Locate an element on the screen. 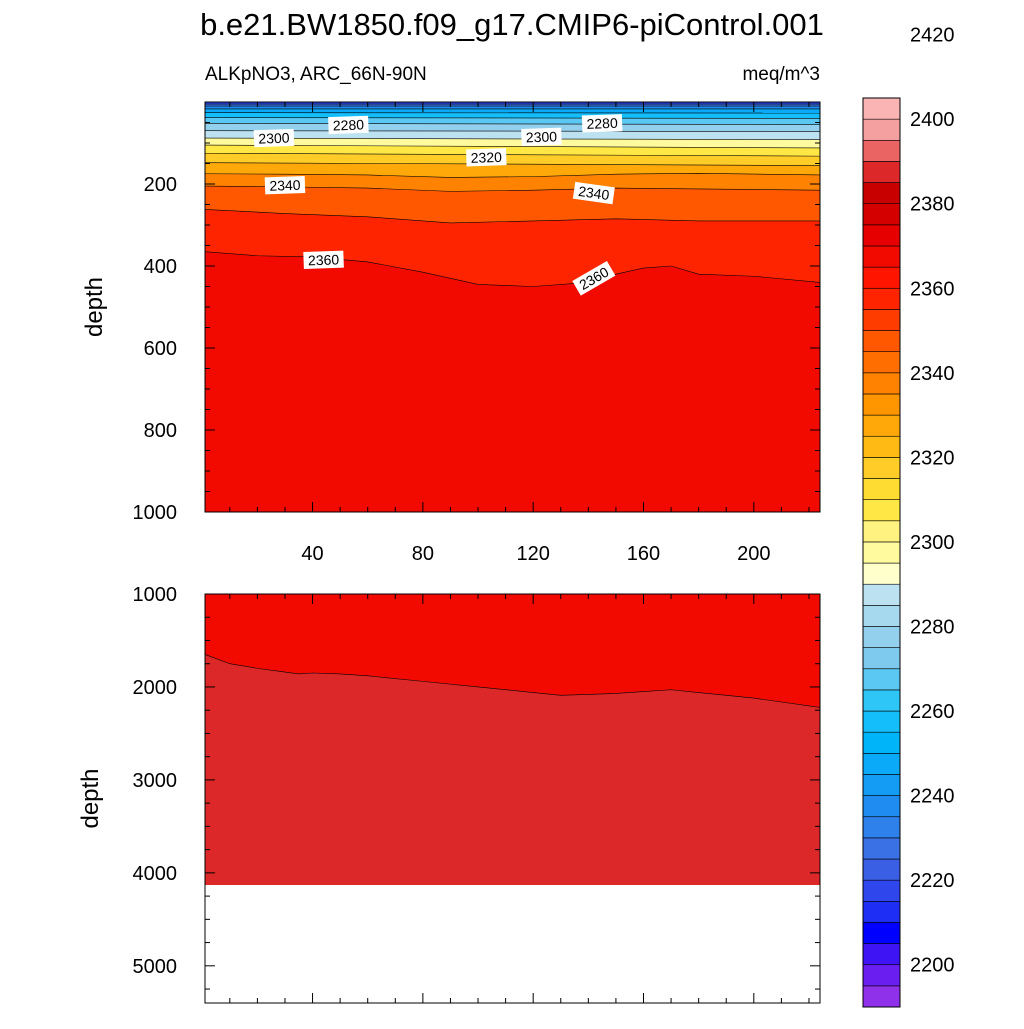  contour-label-text: 2340 is located at coordinates (285, 185).